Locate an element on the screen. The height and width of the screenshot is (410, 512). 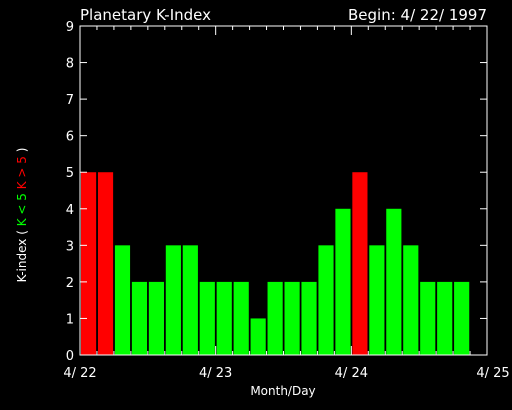
y-tick-label: 9 is located at coordinates (70, 27).